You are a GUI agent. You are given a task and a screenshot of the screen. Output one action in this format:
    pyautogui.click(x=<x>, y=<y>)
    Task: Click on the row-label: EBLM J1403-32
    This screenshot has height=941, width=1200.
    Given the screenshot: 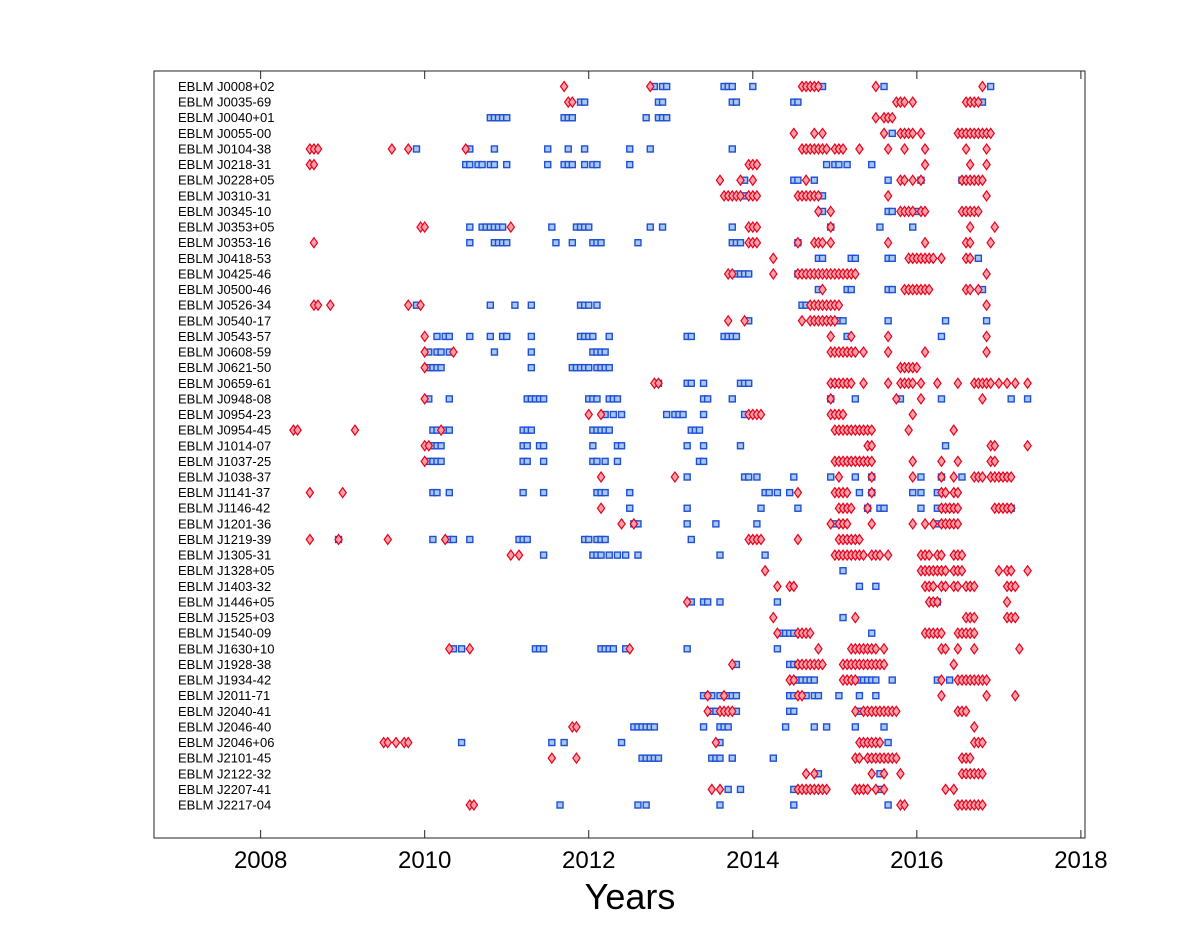 What is the action you would take?
    pyautogui.click(x=224, y=586)
    